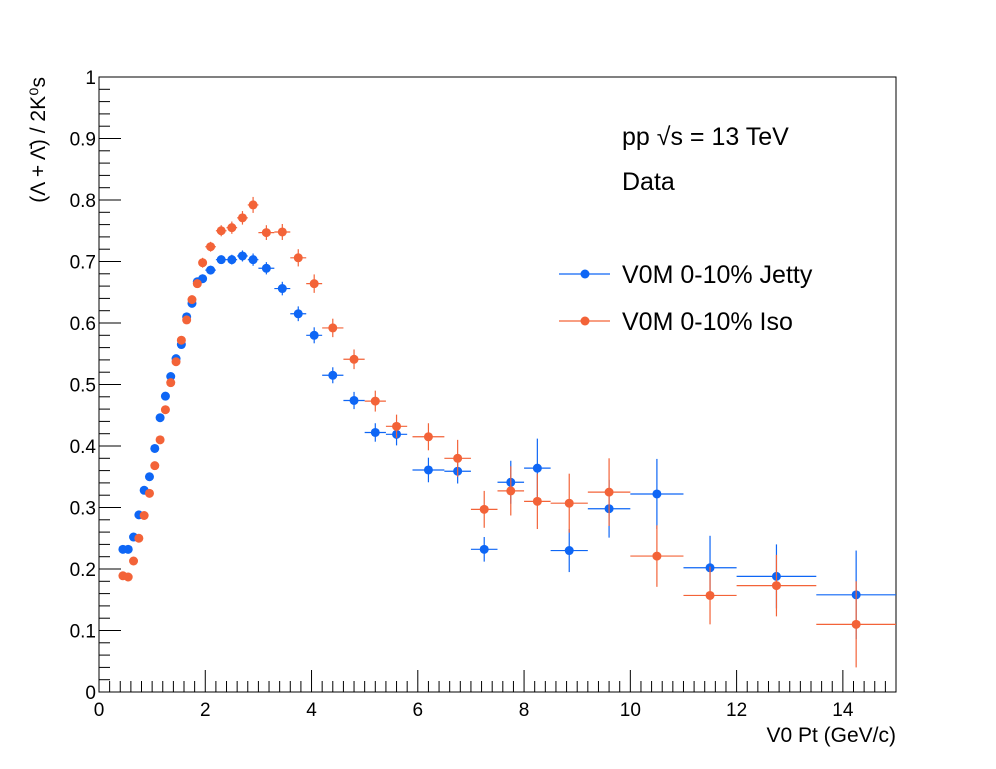  I want to click on y-axis-ticks, so click(110, 384).